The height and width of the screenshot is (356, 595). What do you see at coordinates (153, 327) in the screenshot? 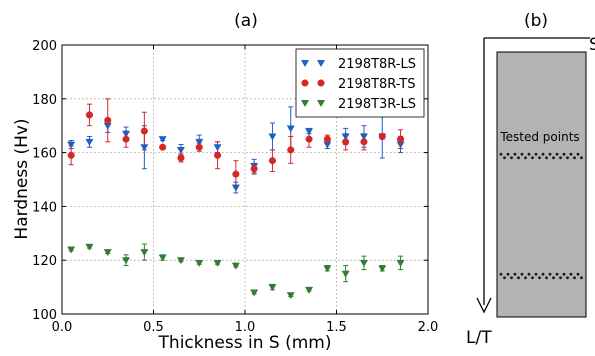
I see `x-tick-label: 0.5` at bounding box center [153, 327].